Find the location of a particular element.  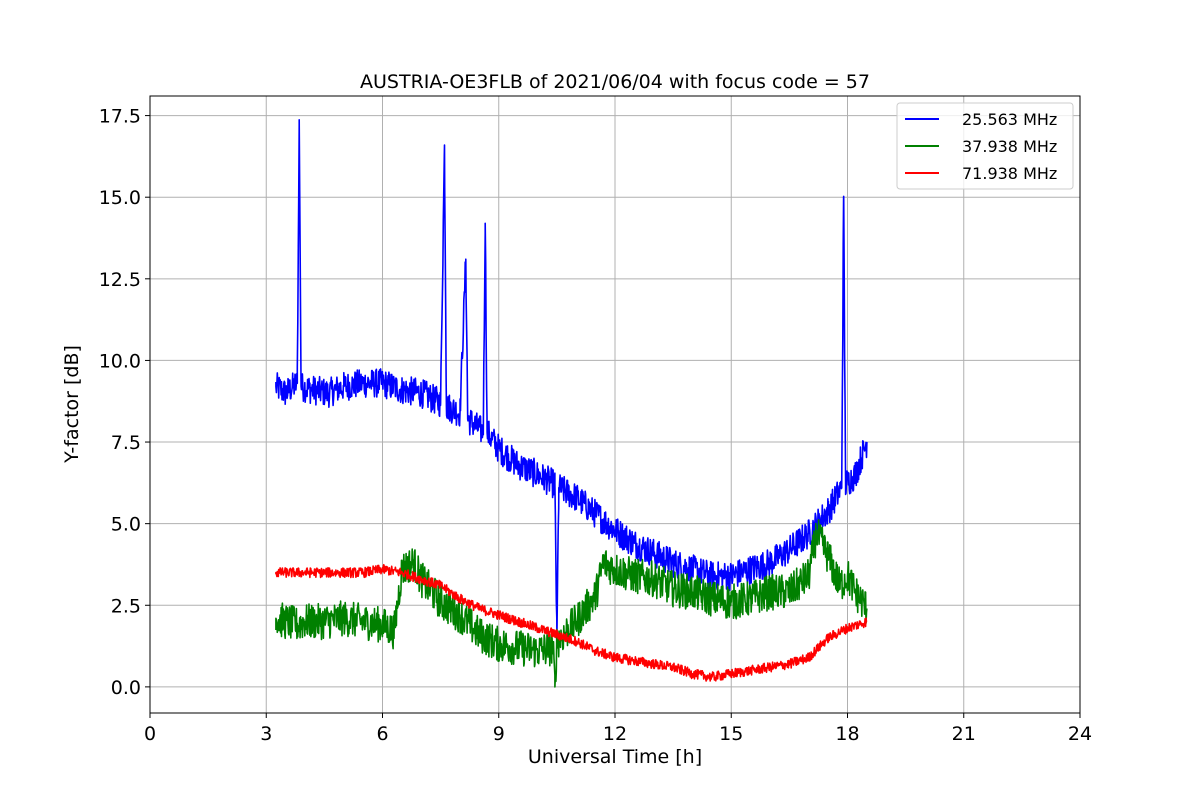

legend-label-25mhz: 25.563 MHz is located at coordinates (1009, 119).